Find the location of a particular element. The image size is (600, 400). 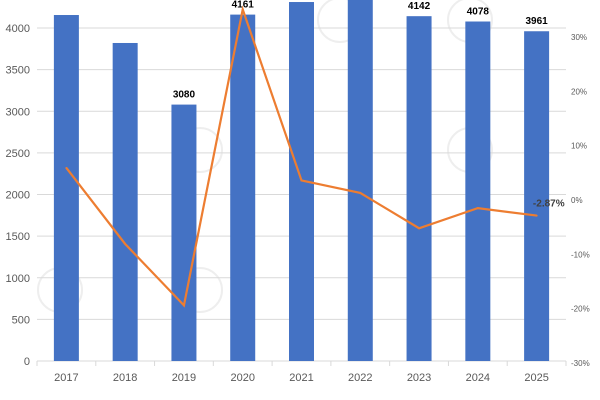

right-axis-tick-label: -10% is located at coordinates (580, 254).